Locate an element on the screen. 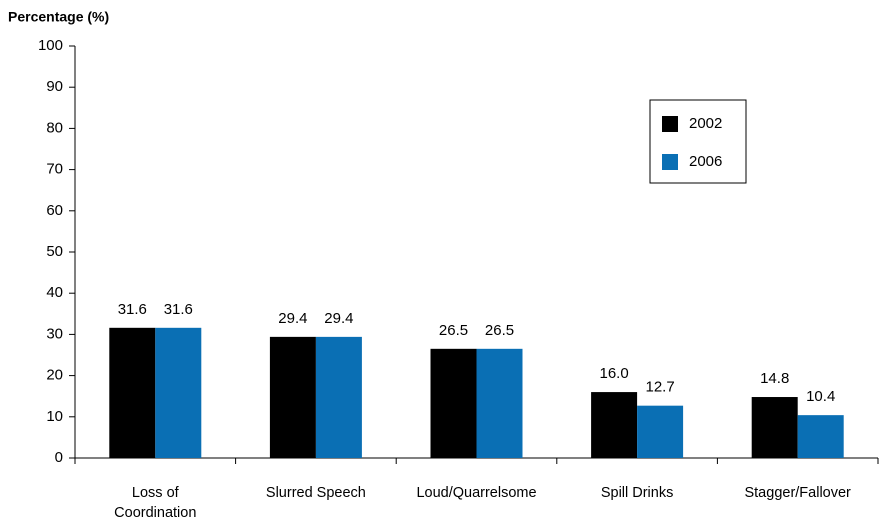  x-tick-label: Loud/Quarrelsome is located at coordinates (476, 493).